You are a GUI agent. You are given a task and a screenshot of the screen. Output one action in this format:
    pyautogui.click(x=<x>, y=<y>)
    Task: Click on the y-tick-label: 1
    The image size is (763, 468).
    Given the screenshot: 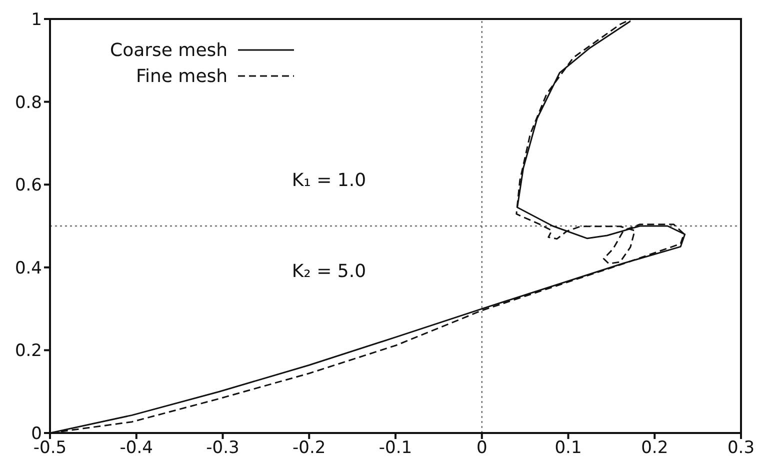 What is the action you would take?
    pyautogui.click(x=36, y=20)
    